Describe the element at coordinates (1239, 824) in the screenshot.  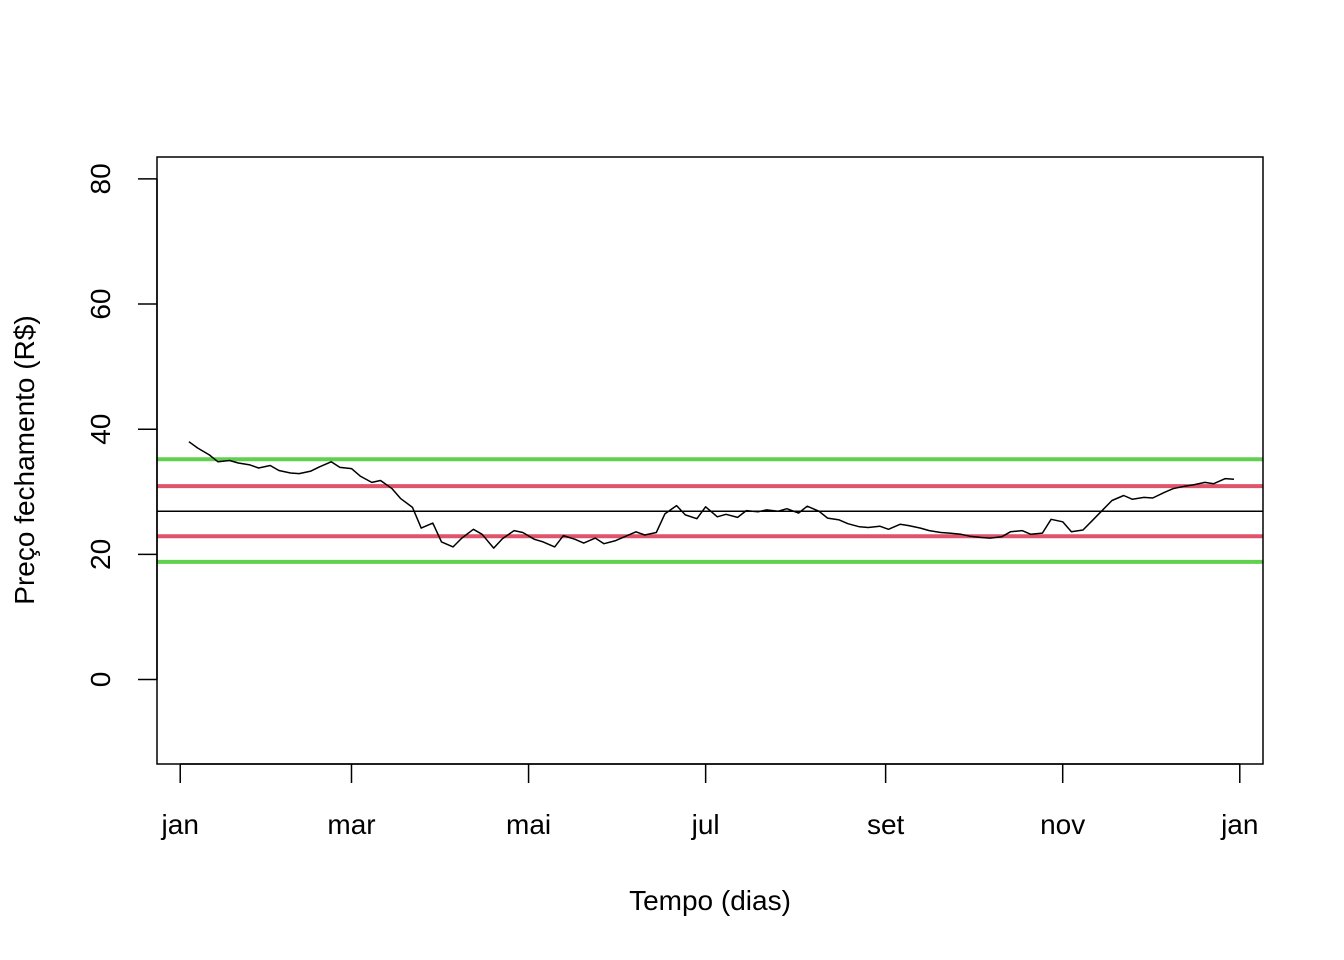
I see `x-tick-label-6: jan` at that location.